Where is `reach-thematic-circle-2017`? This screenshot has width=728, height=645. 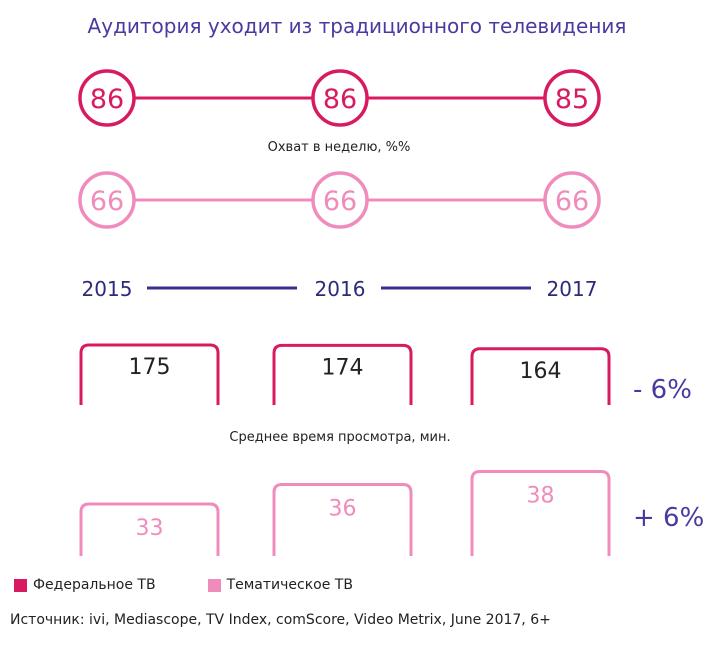
reach-thematic-circle-2017 is located at coordinates (572, 200).